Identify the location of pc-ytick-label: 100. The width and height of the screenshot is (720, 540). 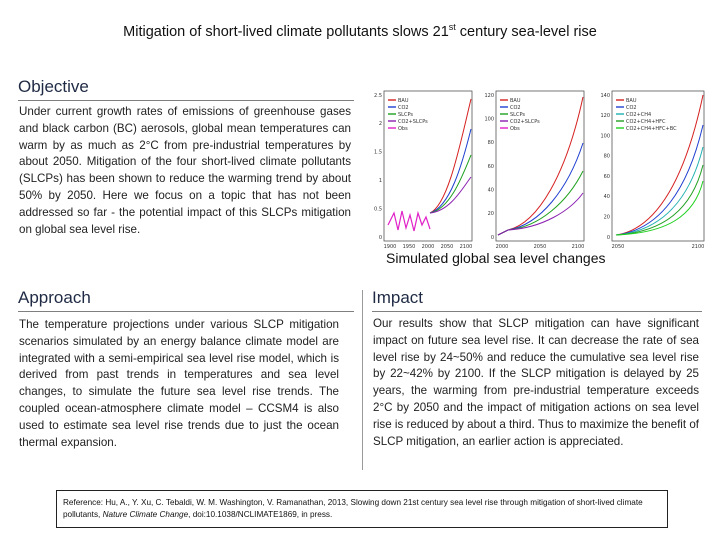
(605, 136).